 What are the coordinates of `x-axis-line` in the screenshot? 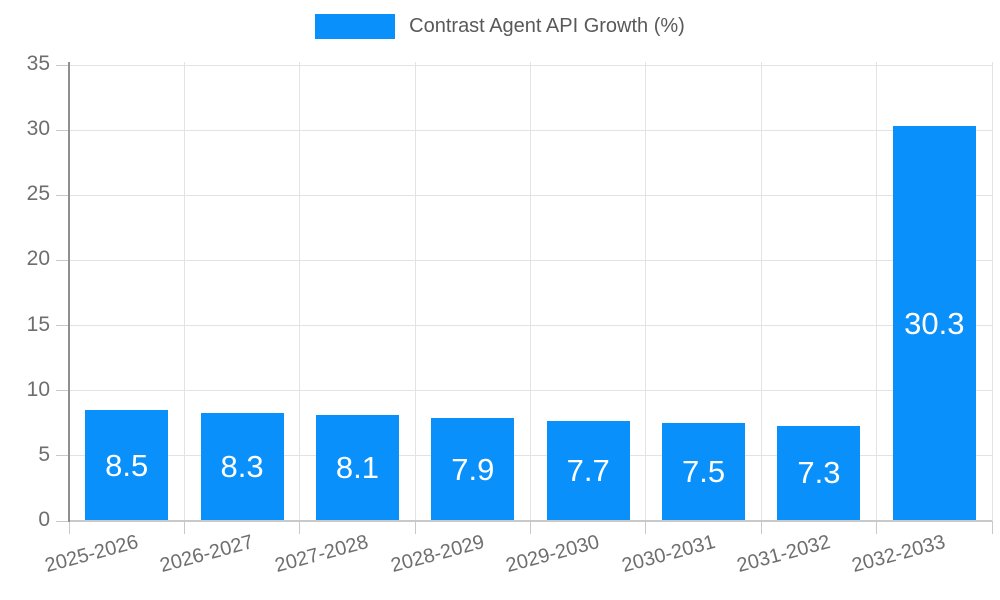 It's located at (530, 521).